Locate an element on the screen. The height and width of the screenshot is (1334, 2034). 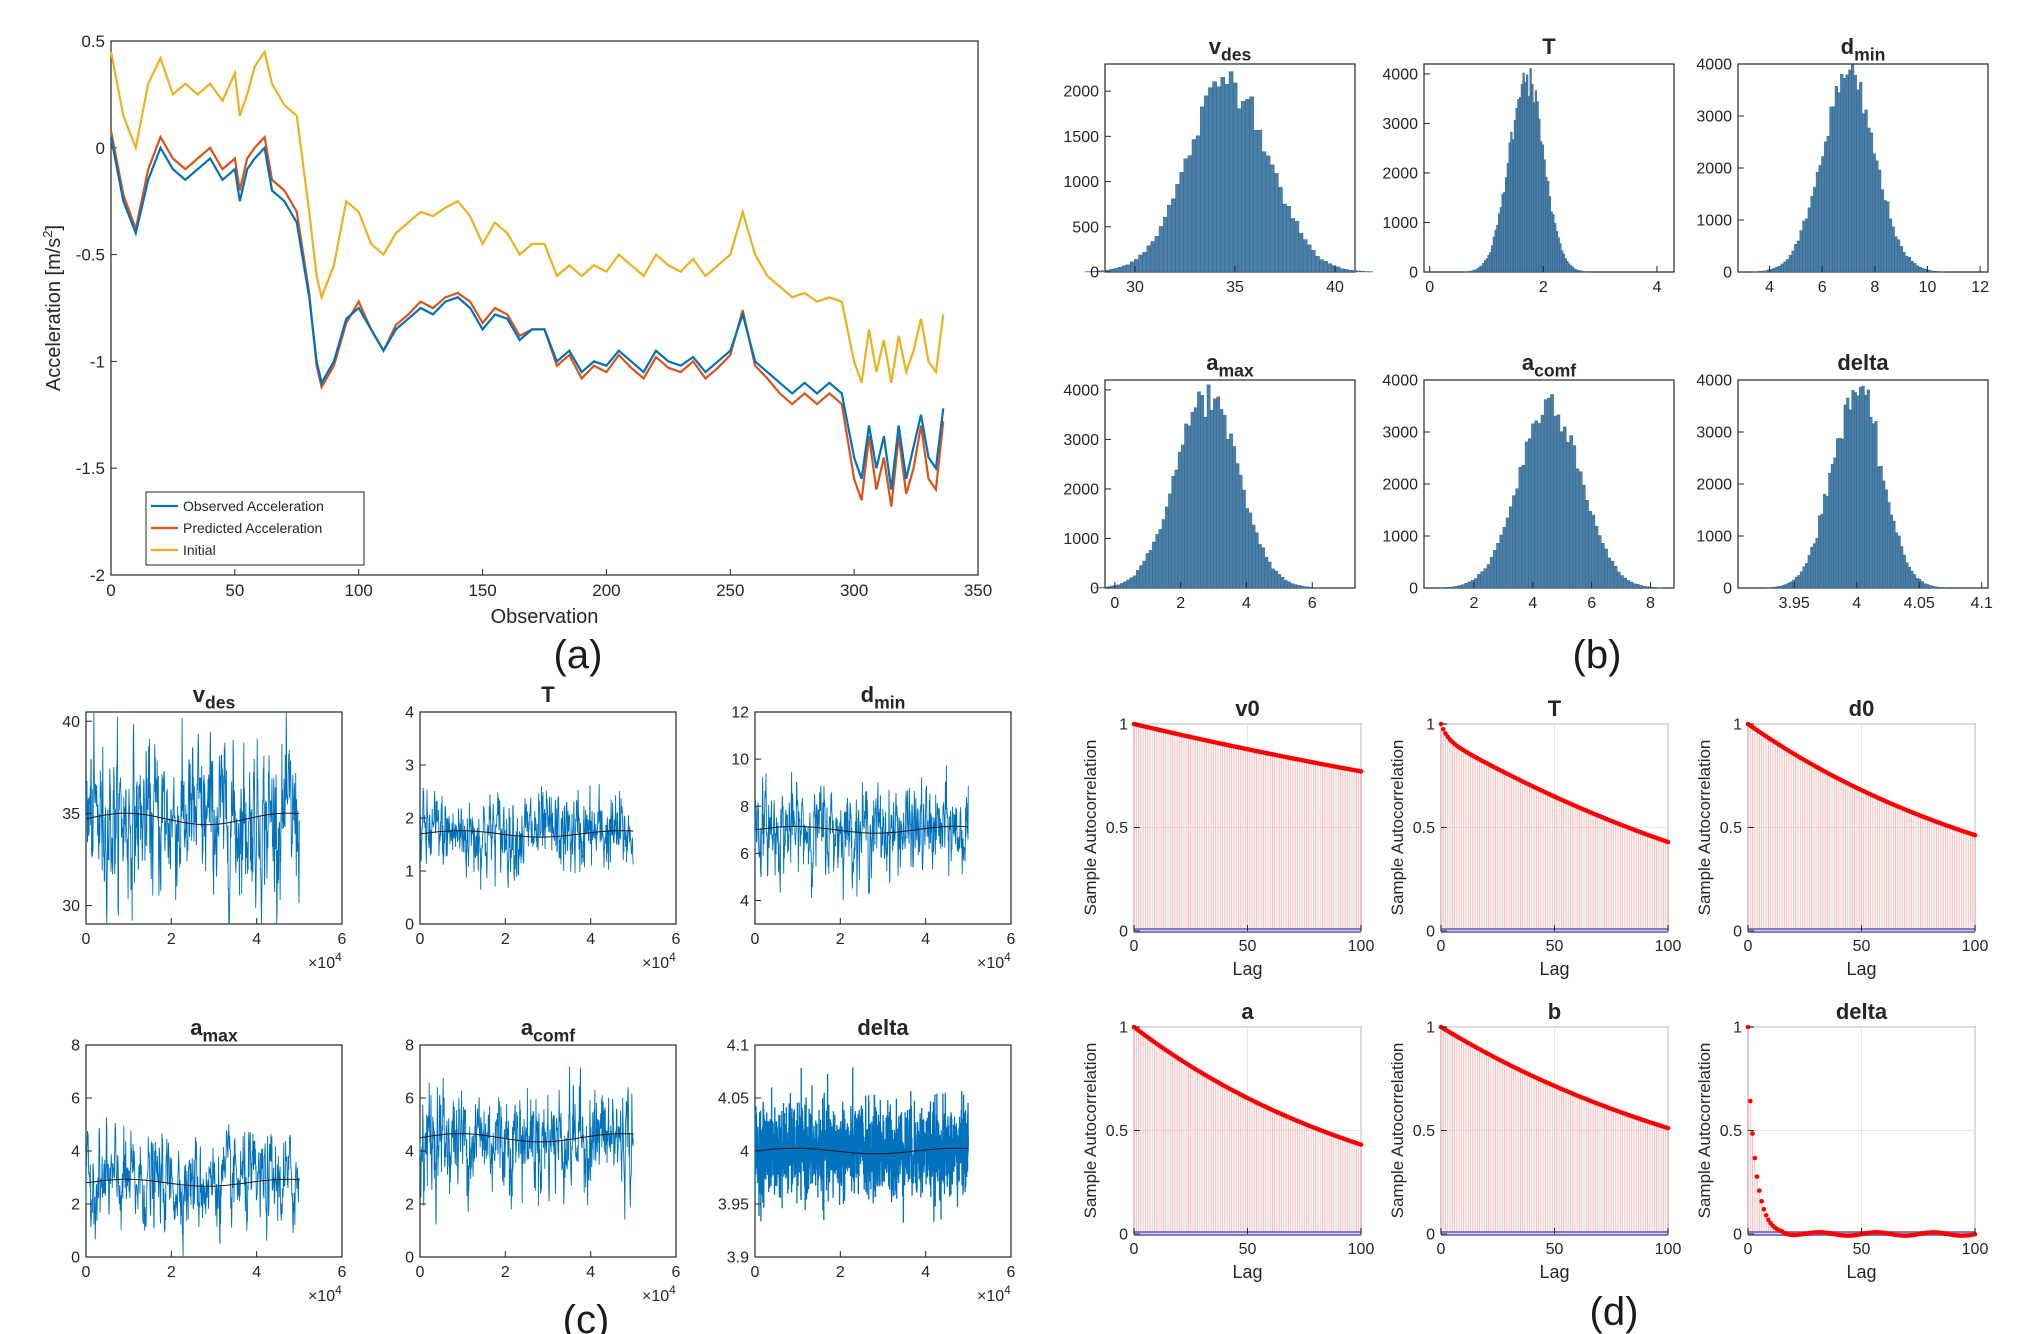
d3-ytick-label: 1 is located at coordinates (1123, 1028).